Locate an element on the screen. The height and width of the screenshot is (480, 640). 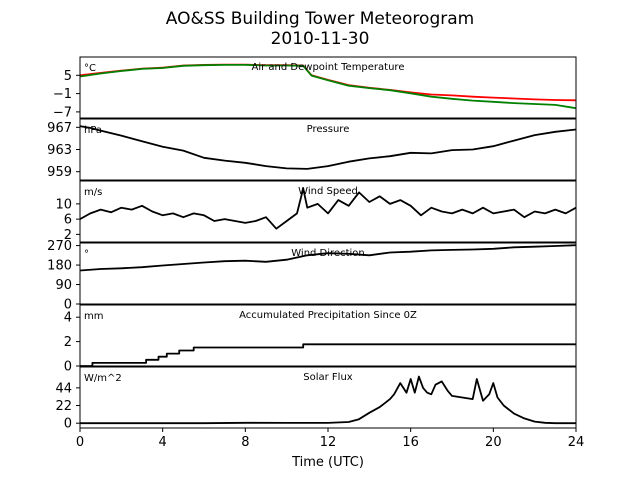
solar-unit-label: W/m^2 is located at coordinates (103, 378).